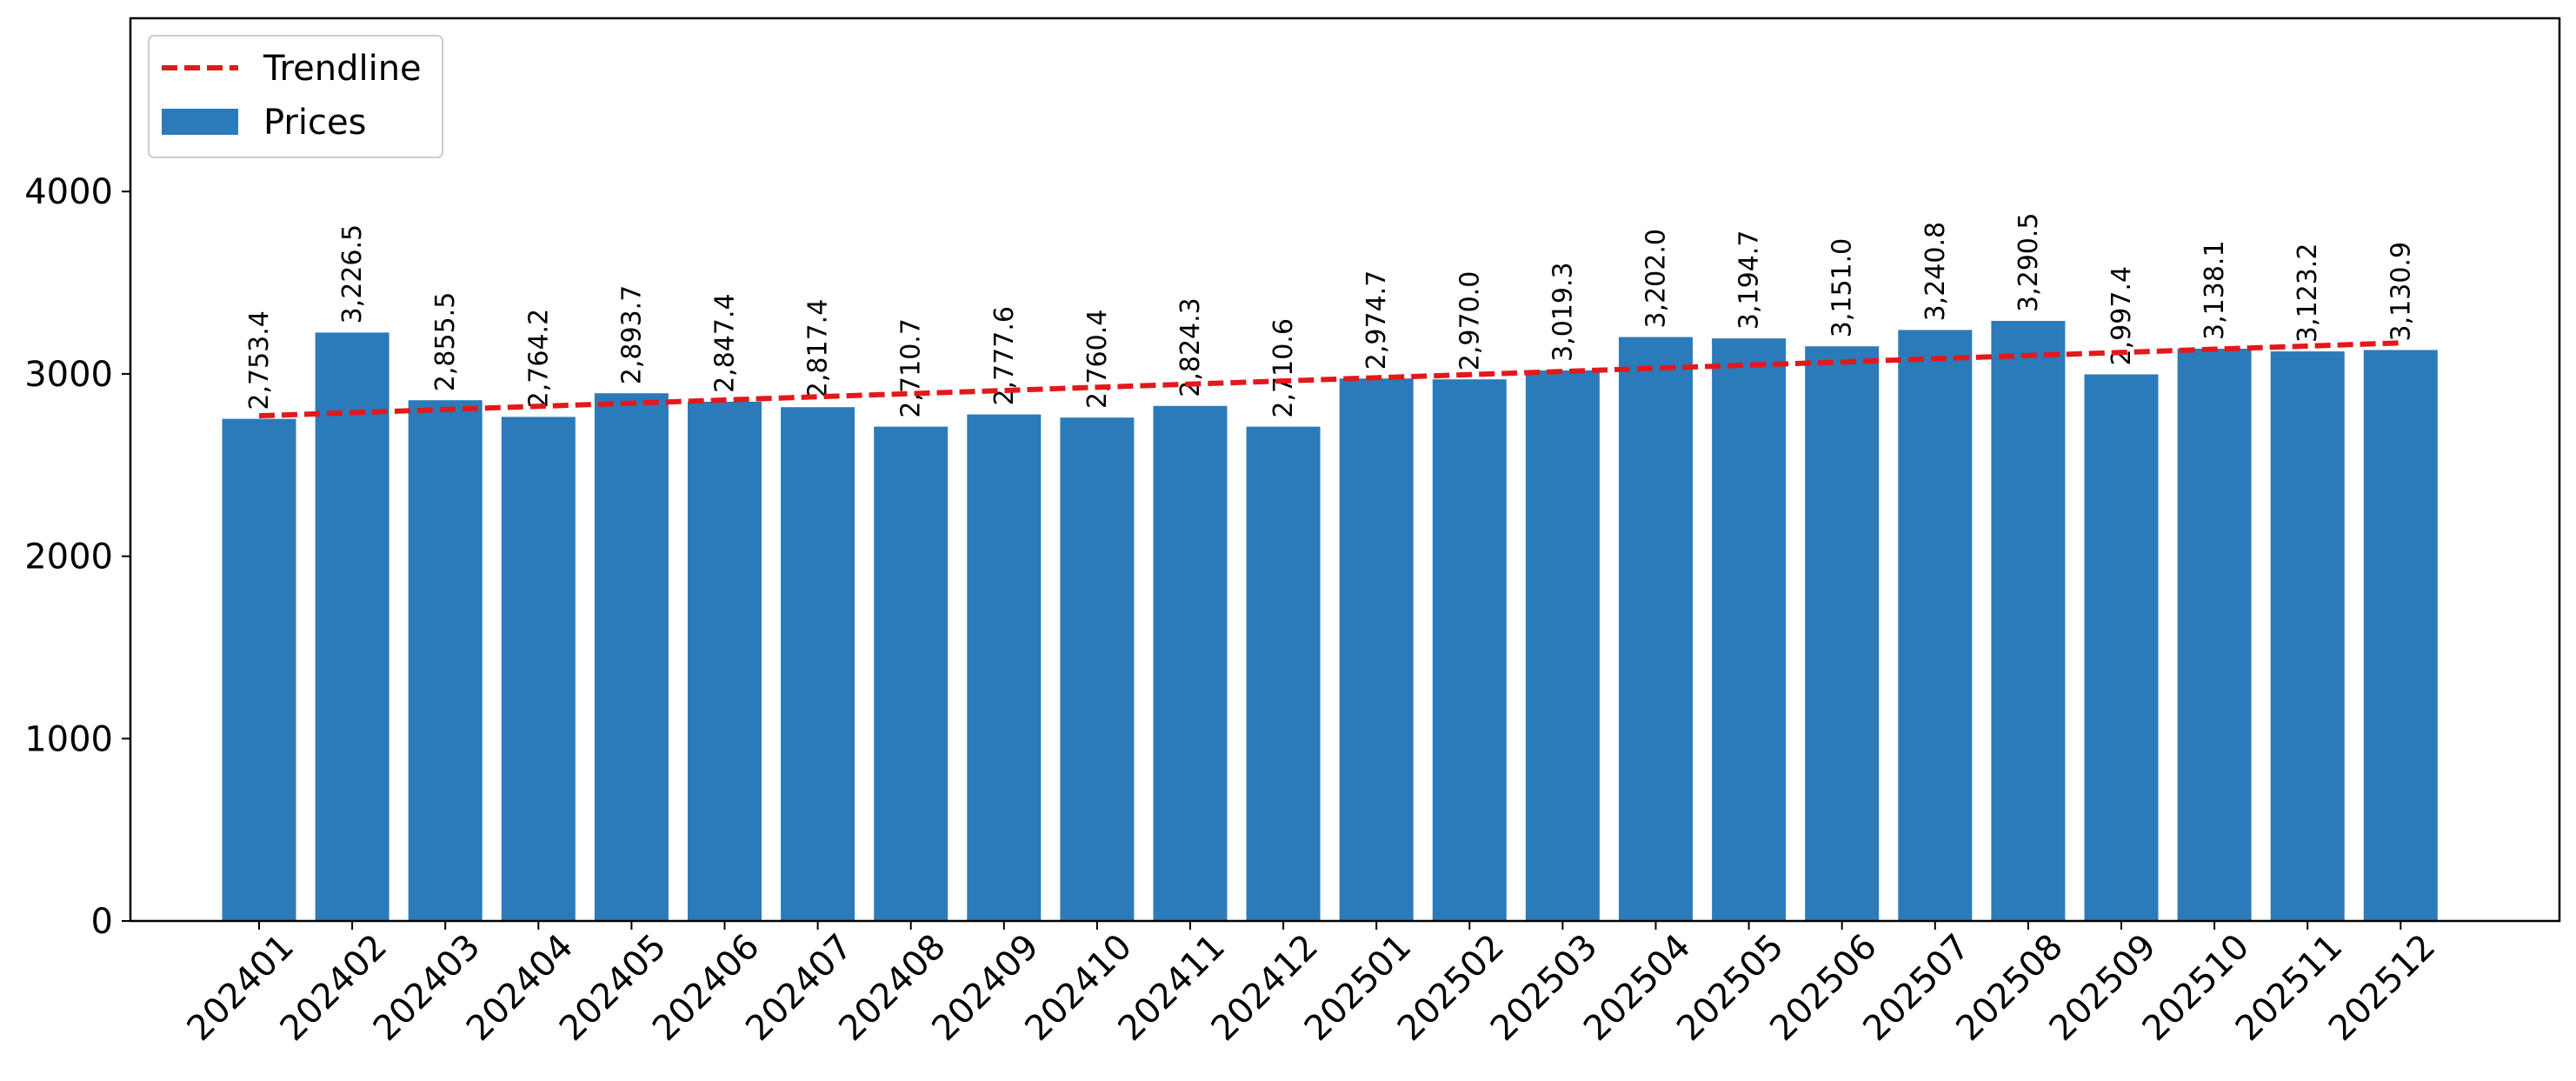  I want to click on legend-prices-label: Prices, so click(314, 123).